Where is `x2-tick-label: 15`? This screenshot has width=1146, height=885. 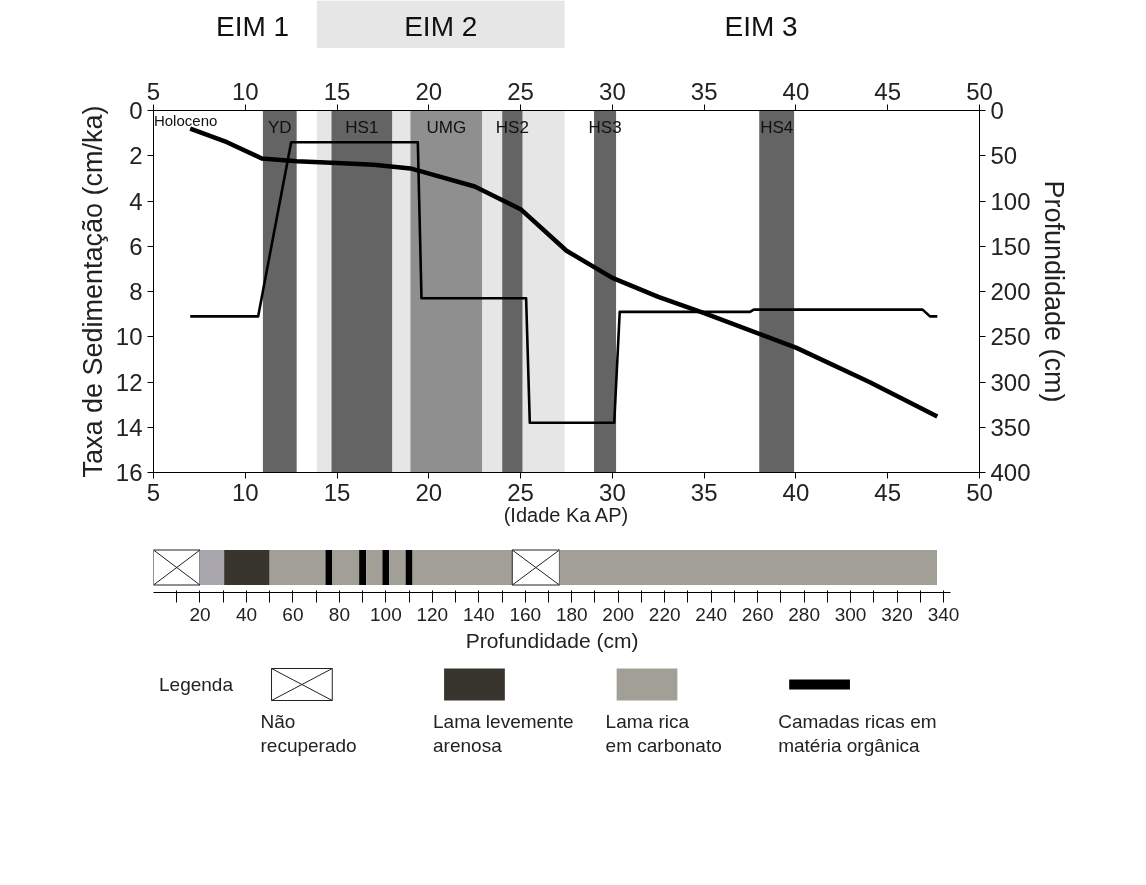
x2-tick-label: 15 is located at coordinates (337, 91).